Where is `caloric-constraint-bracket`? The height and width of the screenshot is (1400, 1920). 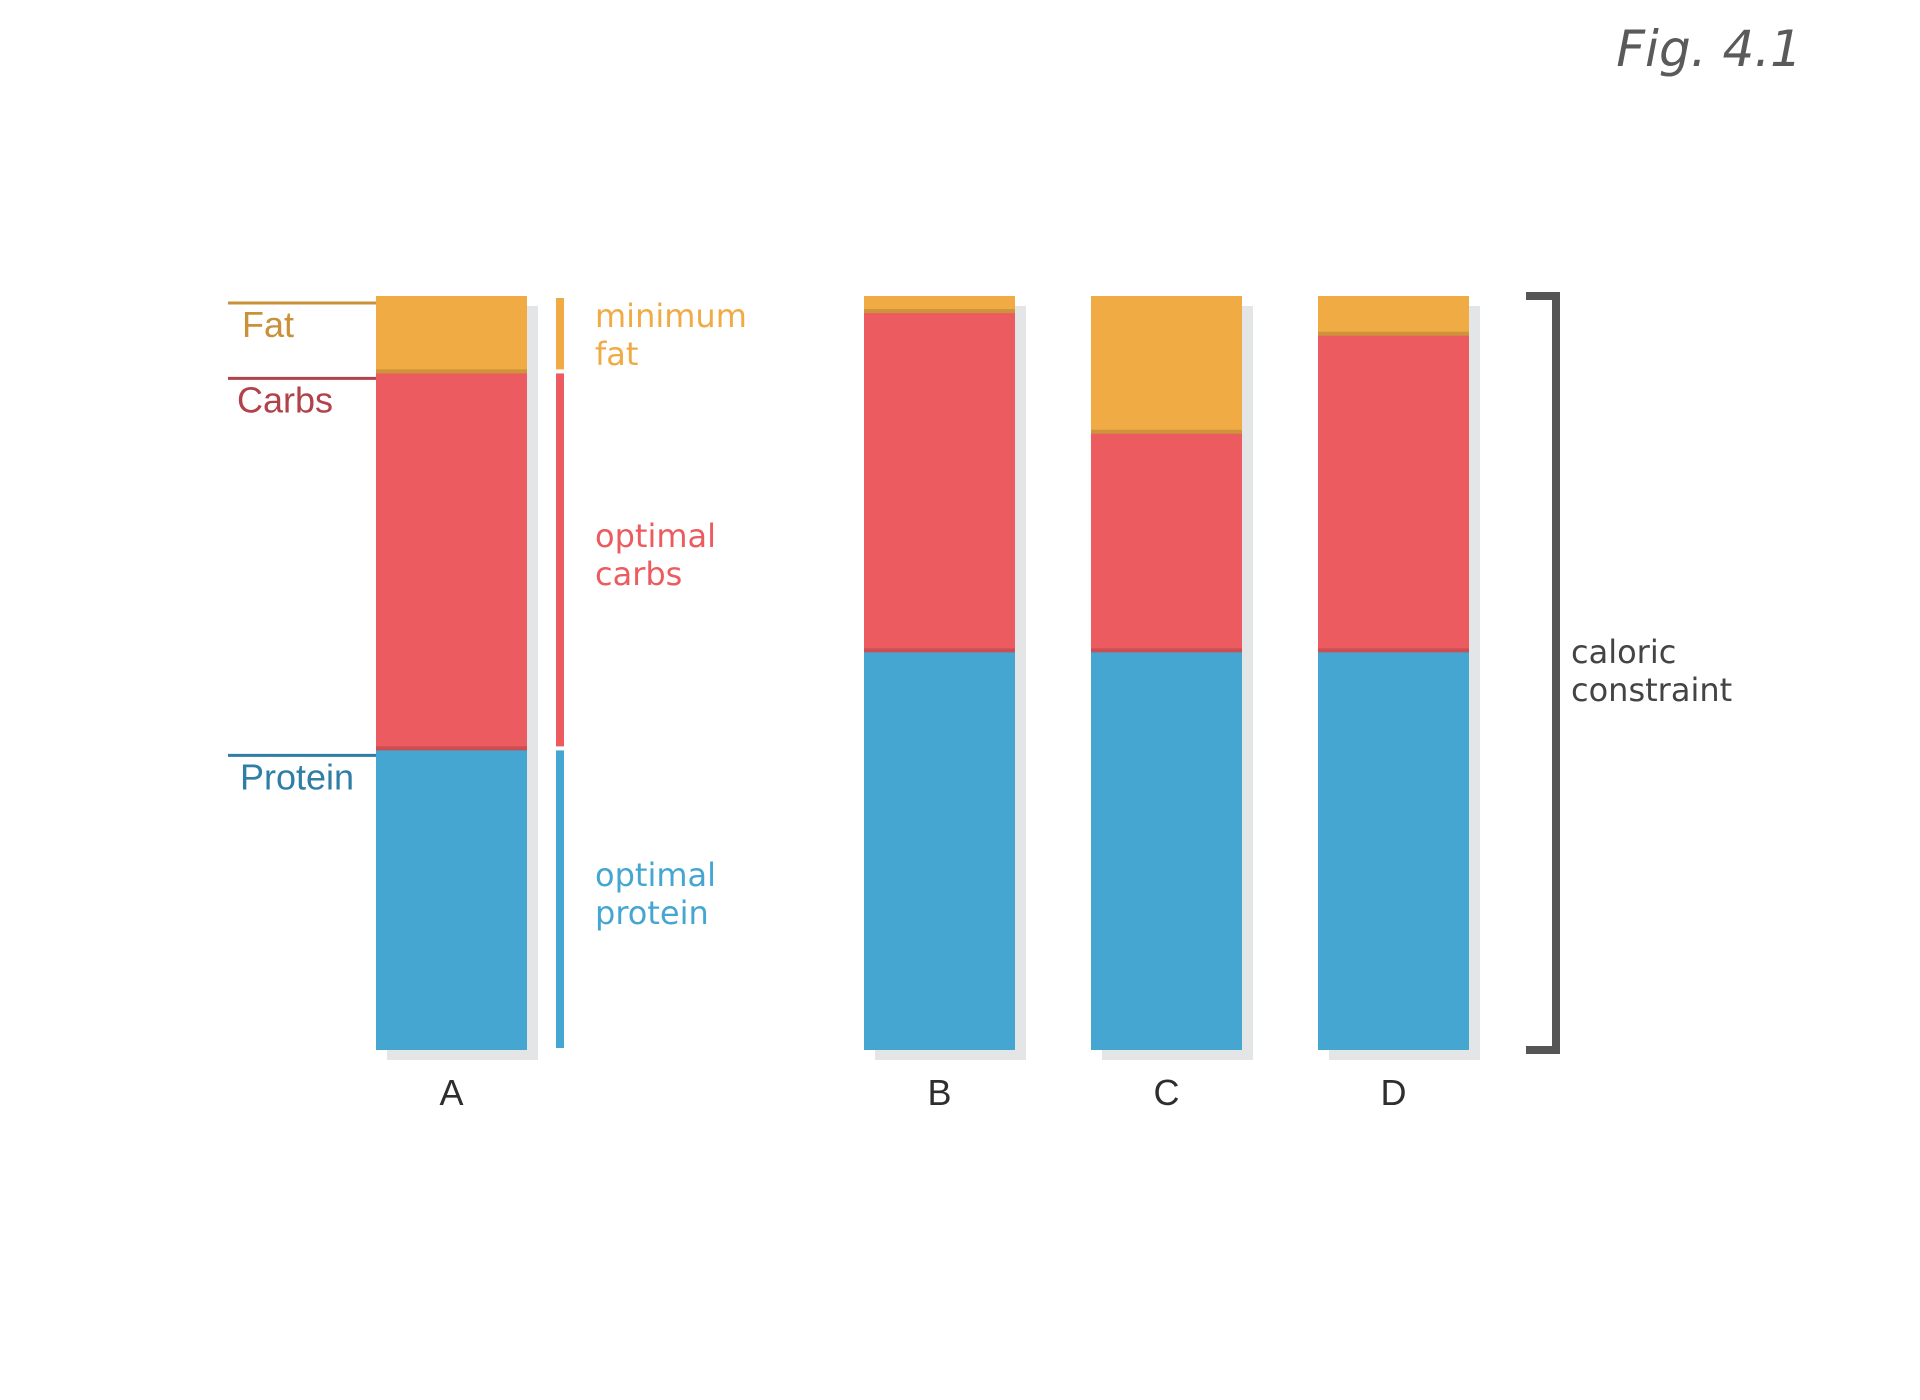
caloric-constraint-bracket is located at coordinates (1543, 673).